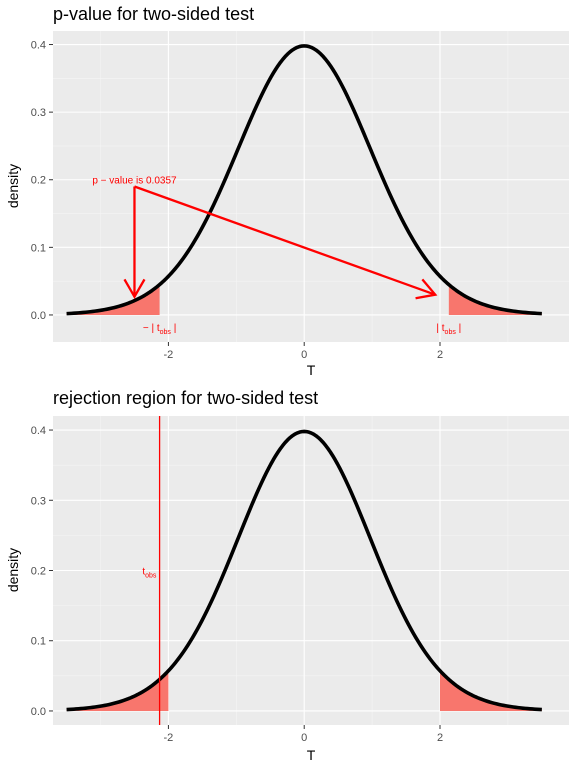  I want to click on annotations: tobs, so click(151, 570).